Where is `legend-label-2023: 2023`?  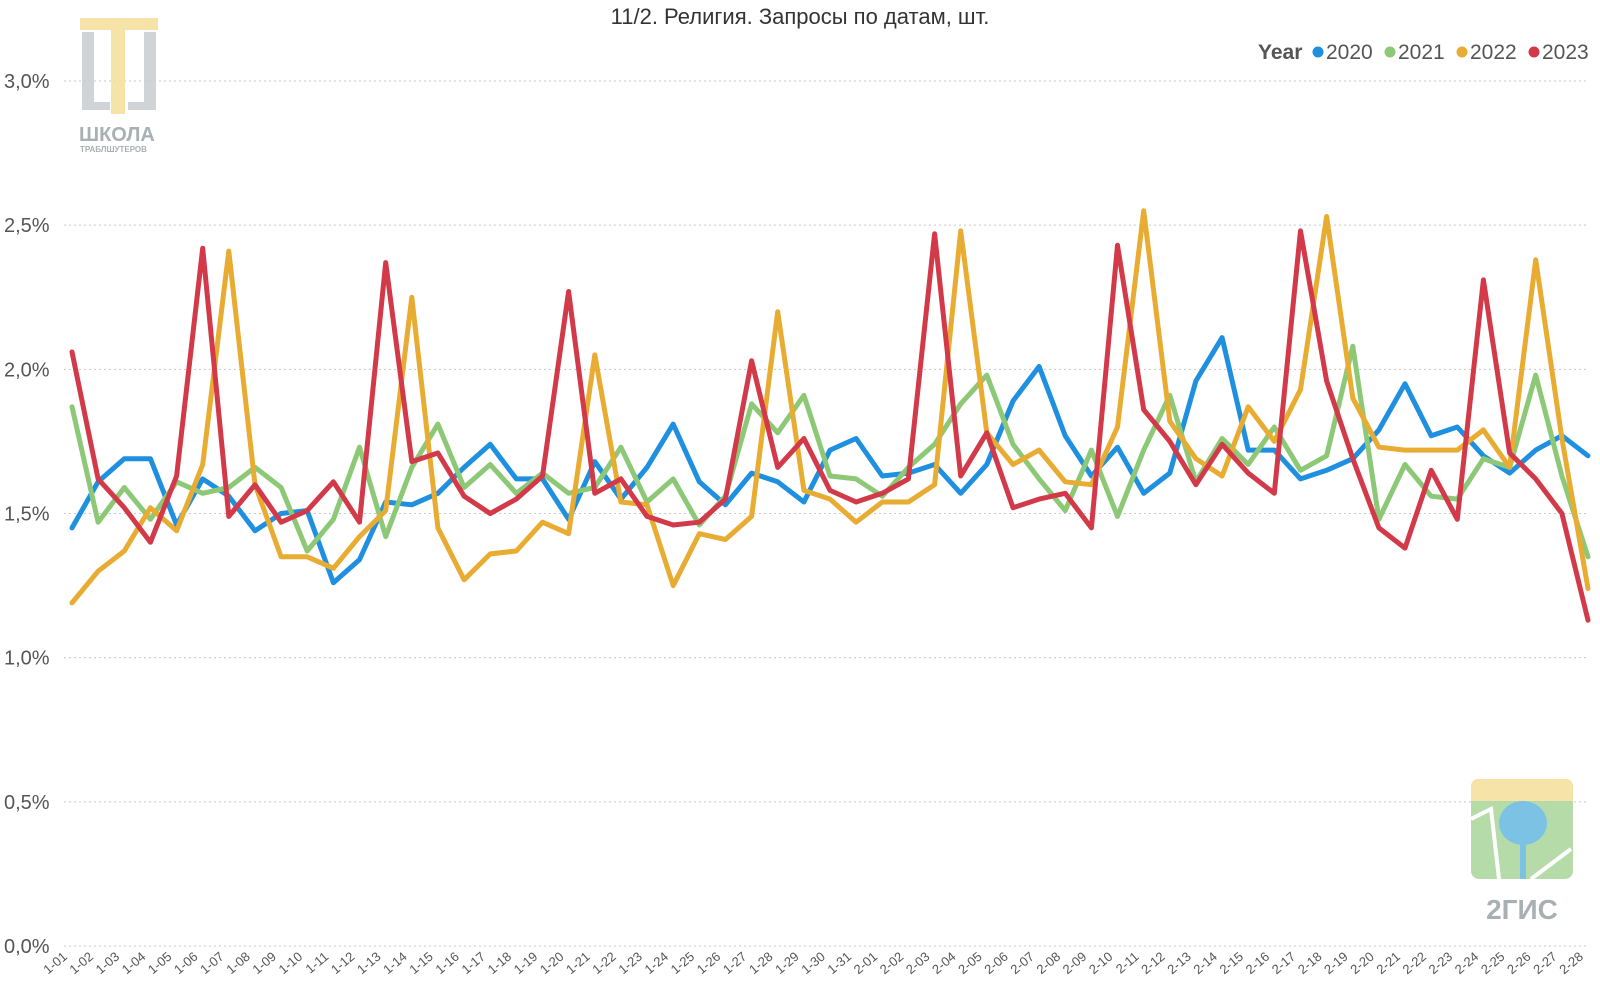 legend-label-2023: 2023 is located at coordinates (1565, 52).